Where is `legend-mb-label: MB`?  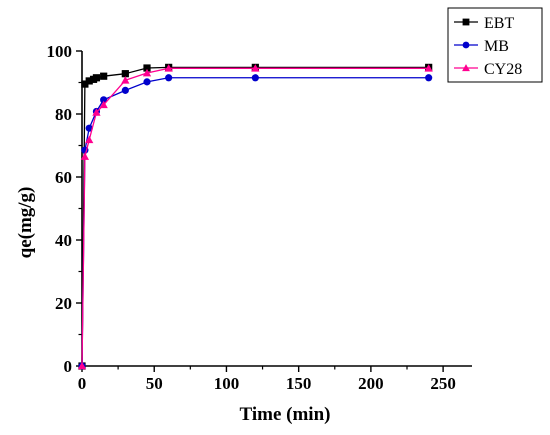
legend-mb-label: MB is located at coordinates (496, 46).